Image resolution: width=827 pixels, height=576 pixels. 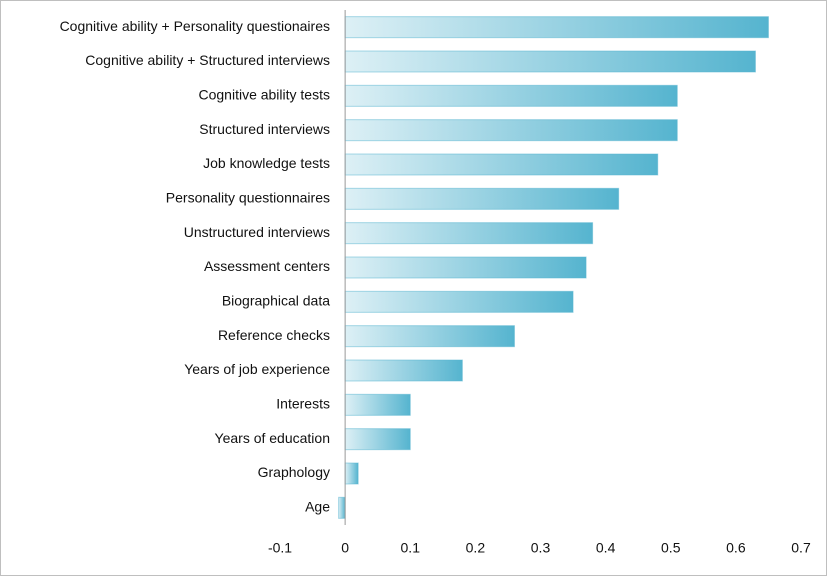 What do you see at coordinates (274, 335) in the screenshot?
I see `y-tick-label: Reference checks` at bounding box center [274, 335].